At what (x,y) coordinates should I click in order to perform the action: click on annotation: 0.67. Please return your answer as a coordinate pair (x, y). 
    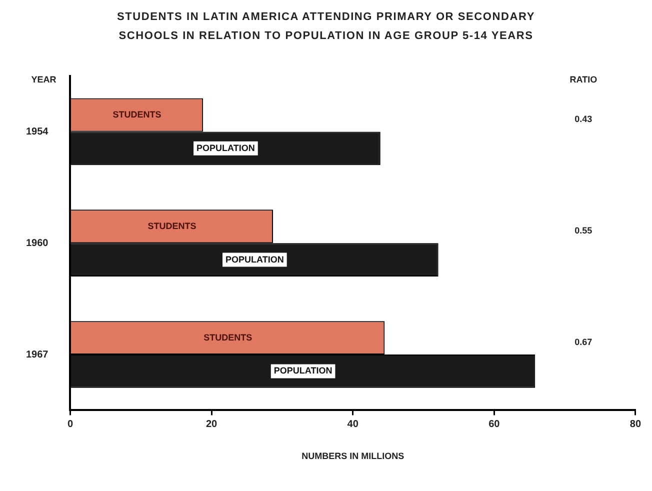
    Looking at the image, I should click on (583, 341).